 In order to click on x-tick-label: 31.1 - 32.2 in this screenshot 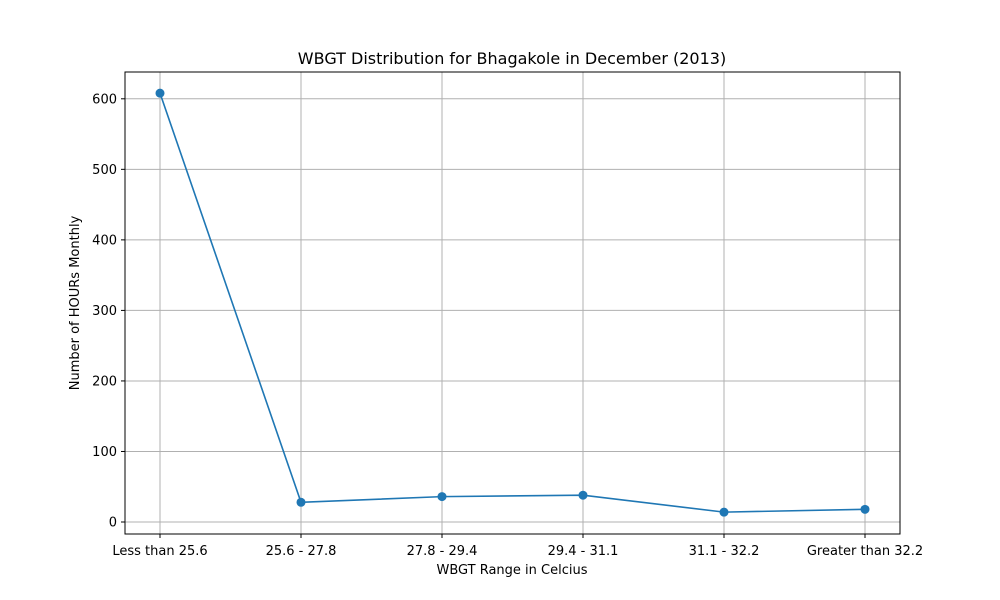, I will do `click(724, 551)`.